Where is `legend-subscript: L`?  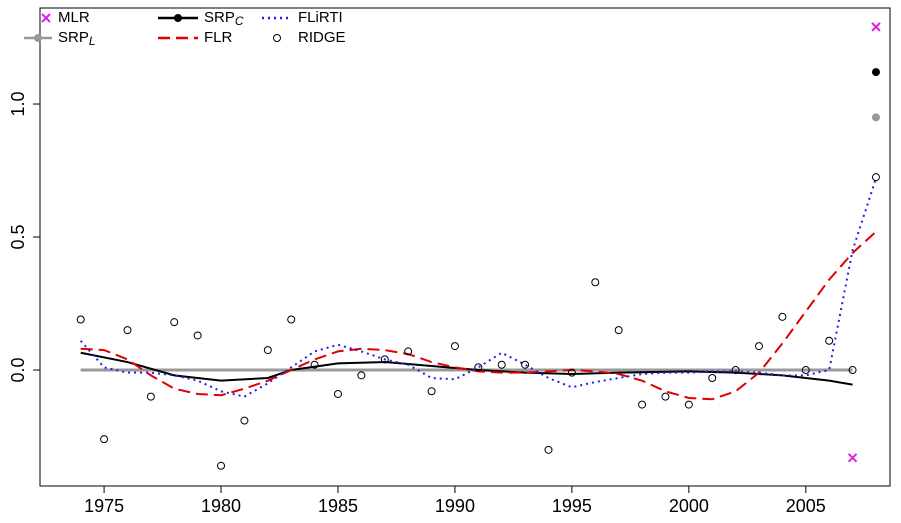 legend-subscript: L is located at coordinates (92, 41).